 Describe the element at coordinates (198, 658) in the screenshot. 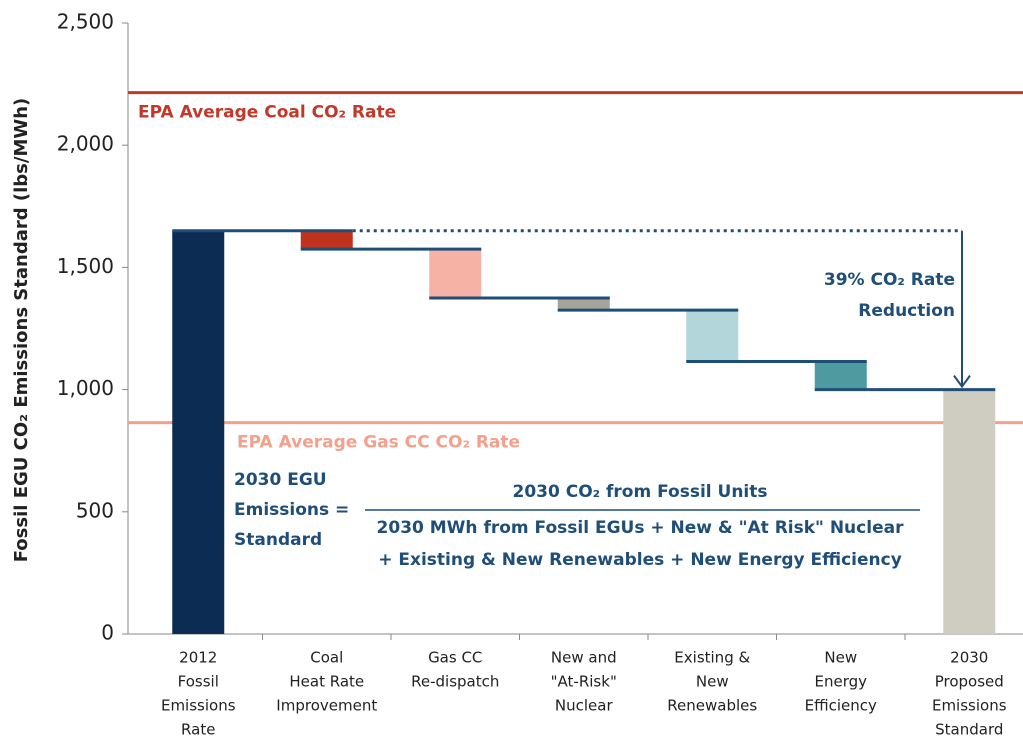

I see `x-tick-label: 2012` at that location.